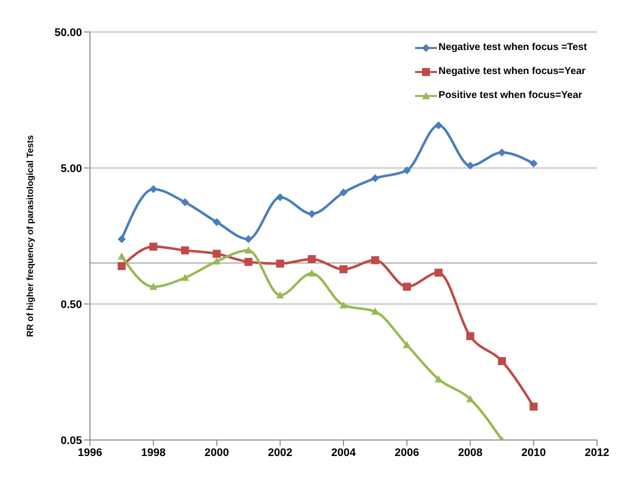 This screenshot has width=625, height=477. Describe the element at coordinates (71, 168) in the screenshot. I see `y-tick-label: 5.00` at that location.